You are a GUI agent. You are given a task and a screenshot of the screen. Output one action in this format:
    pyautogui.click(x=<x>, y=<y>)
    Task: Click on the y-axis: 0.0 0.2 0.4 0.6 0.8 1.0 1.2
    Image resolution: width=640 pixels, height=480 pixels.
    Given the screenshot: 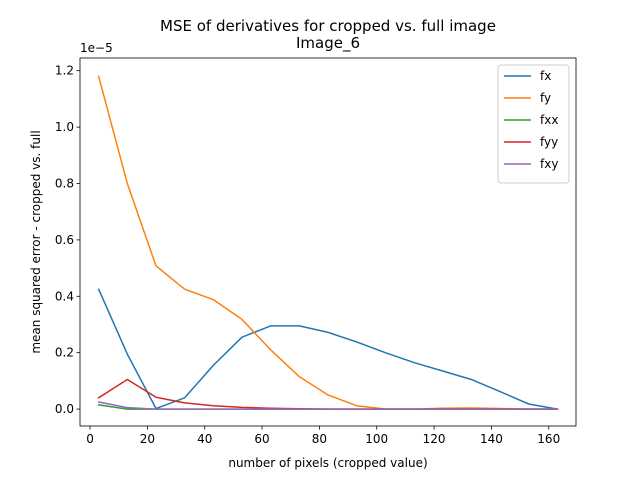 What is the action you would take?
    pyautogui.click(x=67, y=240)
    